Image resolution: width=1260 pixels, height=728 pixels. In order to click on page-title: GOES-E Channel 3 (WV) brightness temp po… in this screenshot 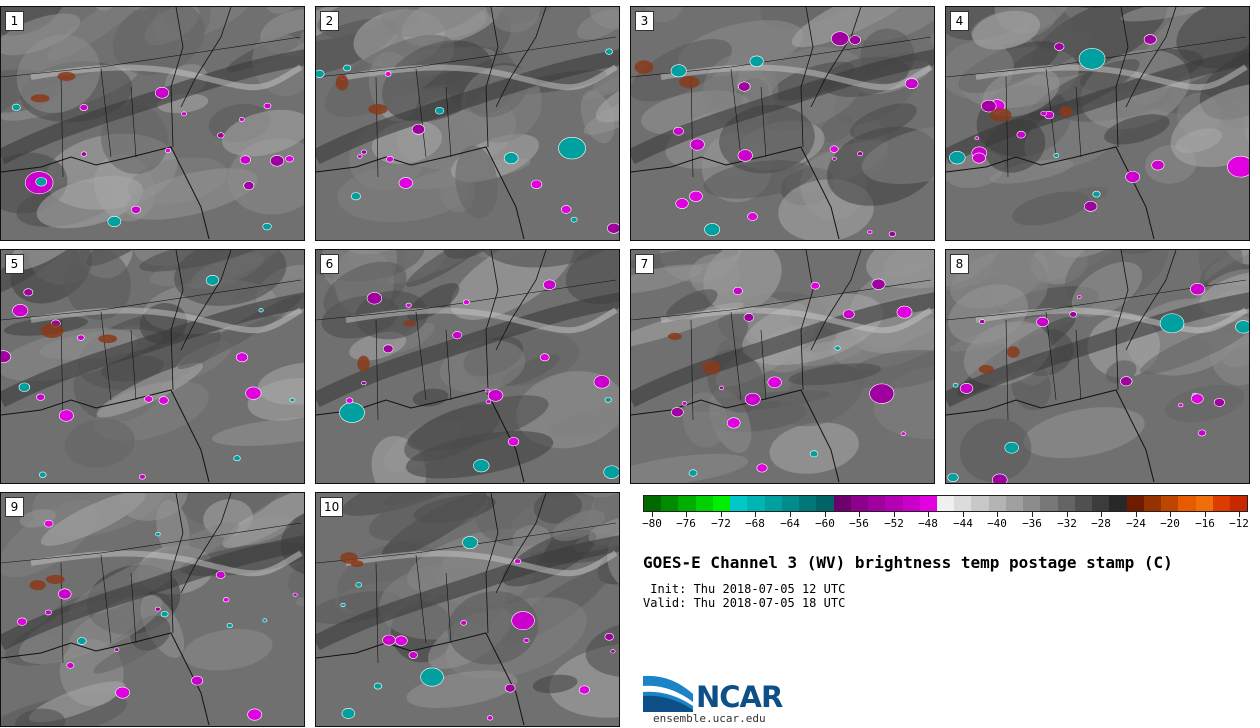, I will do `click(908, 562)`.